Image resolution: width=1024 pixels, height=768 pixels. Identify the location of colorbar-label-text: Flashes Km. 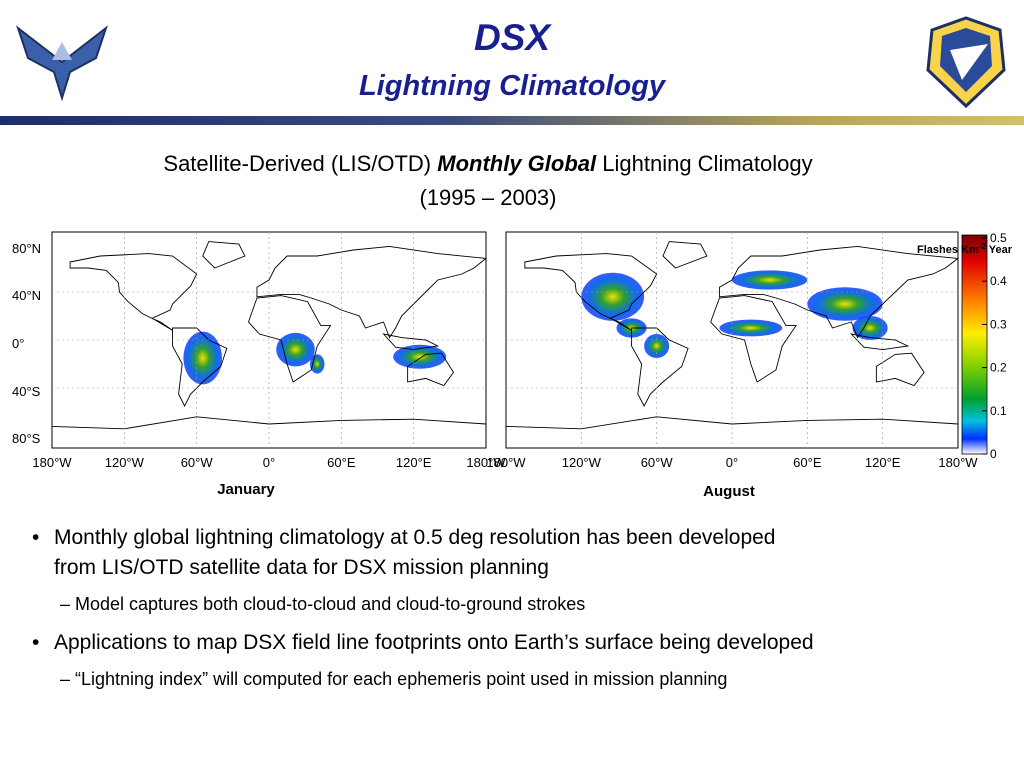
(948, 250).